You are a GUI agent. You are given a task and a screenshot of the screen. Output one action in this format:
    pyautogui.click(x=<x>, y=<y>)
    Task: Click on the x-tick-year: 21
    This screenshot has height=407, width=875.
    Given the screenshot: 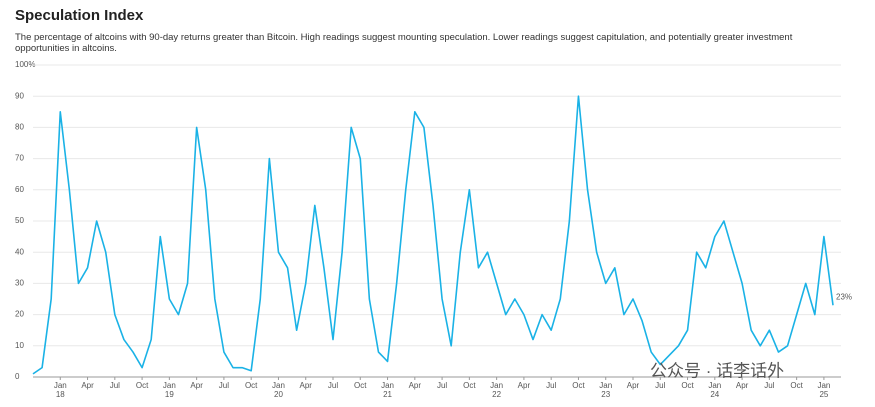 What is the action you would take?
    pyautogui.click(x=387, y=394)
    